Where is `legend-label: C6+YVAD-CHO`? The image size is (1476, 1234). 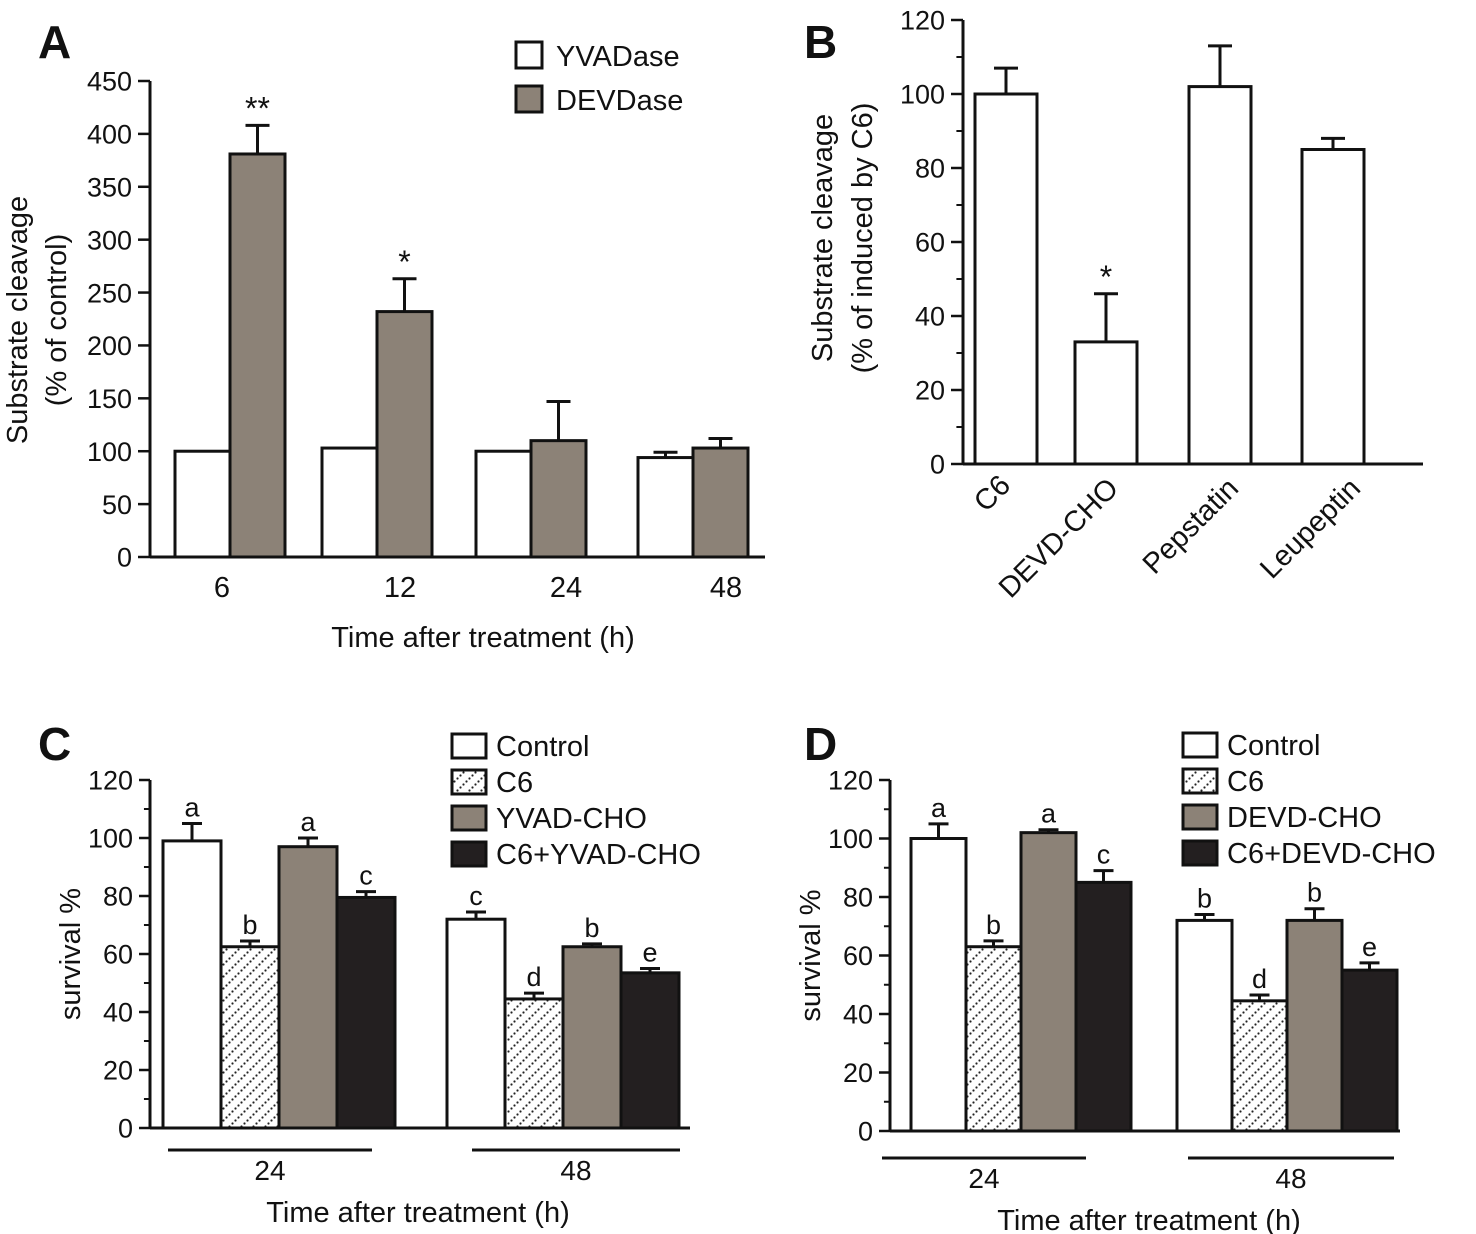
legend-label: C6+YVAD-CHO is located at coordinates (598, 855).